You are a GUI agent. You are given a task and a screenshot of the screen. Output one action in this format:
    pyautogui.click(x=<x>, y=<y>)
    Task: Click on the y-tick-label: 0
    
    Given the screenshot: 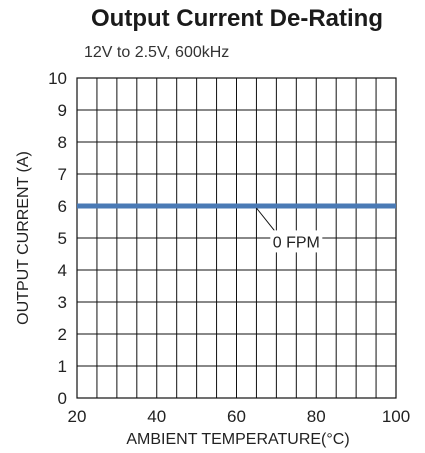 What is the action you would take?
    pyautogui.click(x=62, y=398)
    